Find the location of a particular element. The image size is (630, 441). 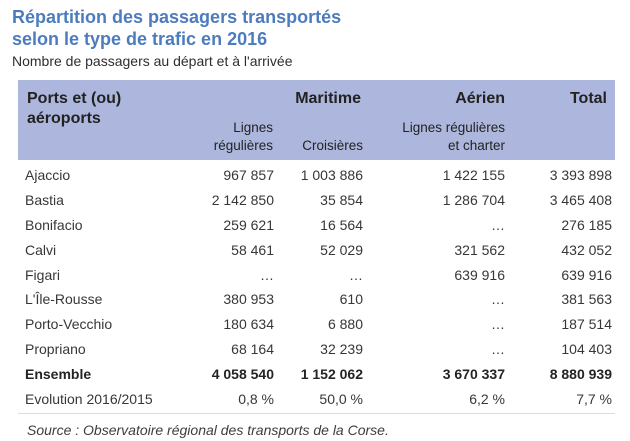

row-label: Ajaccio is located at coordinates (48, 175).